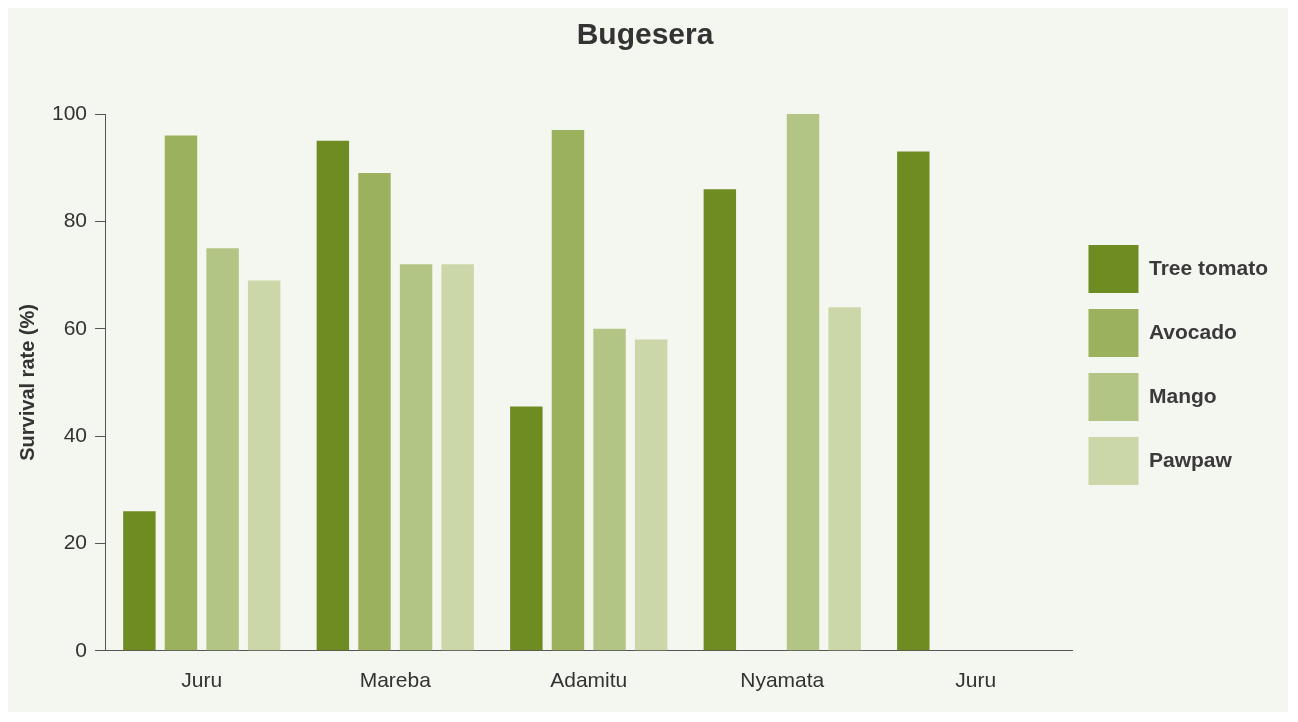 The image size is (1298, 722). I want to click on x-tick-label: Nyamata, so click(782, 680).